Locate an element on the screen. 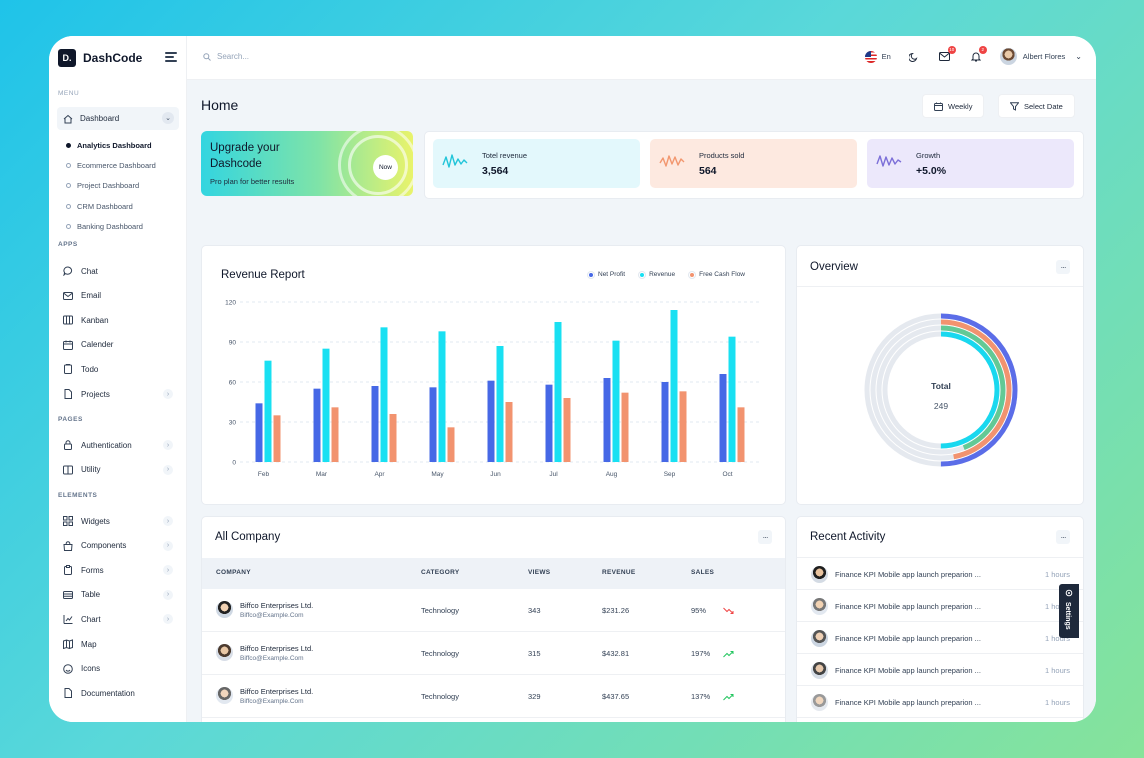 This screenshot has height=758, width=1144. column-header-views: VIEWS is located at coordinates (539, 572).